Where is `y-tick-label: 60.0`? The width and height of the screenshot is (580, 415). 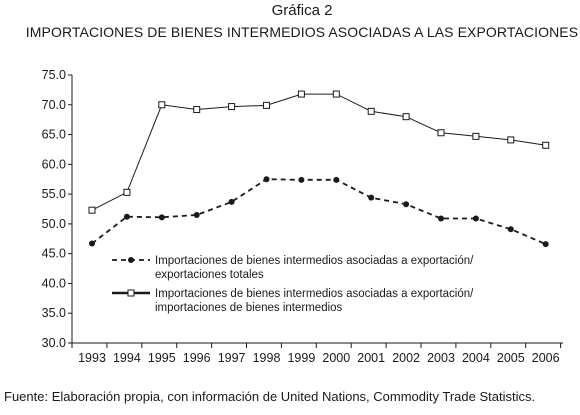 y-tick-label: 60.0 is located at coordinates (54, 164).